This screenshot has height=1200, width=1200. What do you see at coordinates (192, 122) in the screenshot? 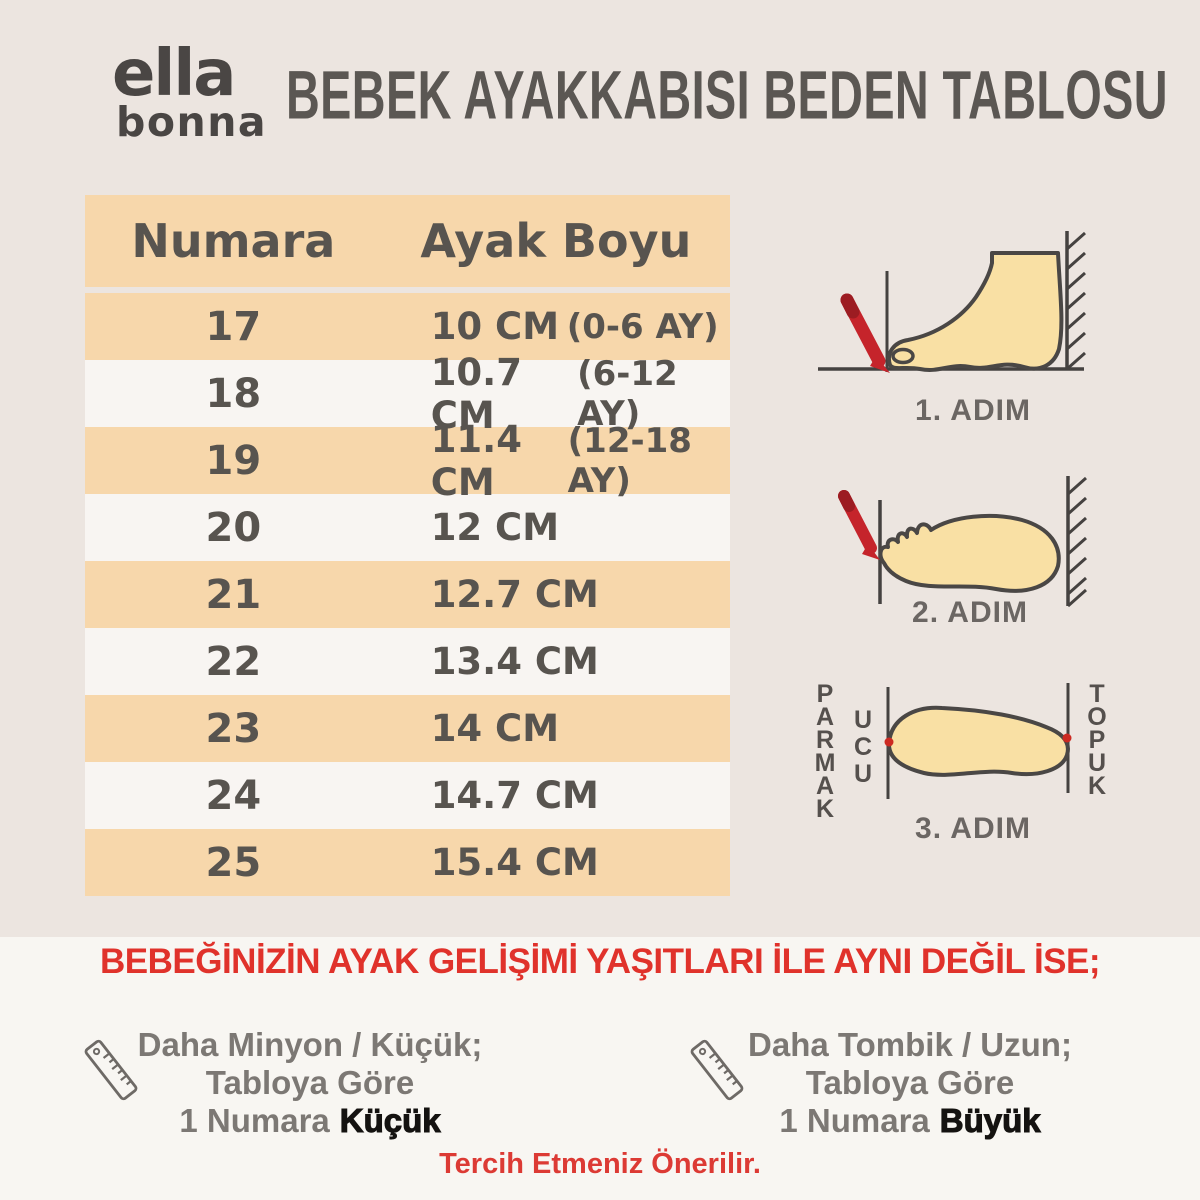
I see `brand-name-bottom: bonna` at bounding box center [192, 122].